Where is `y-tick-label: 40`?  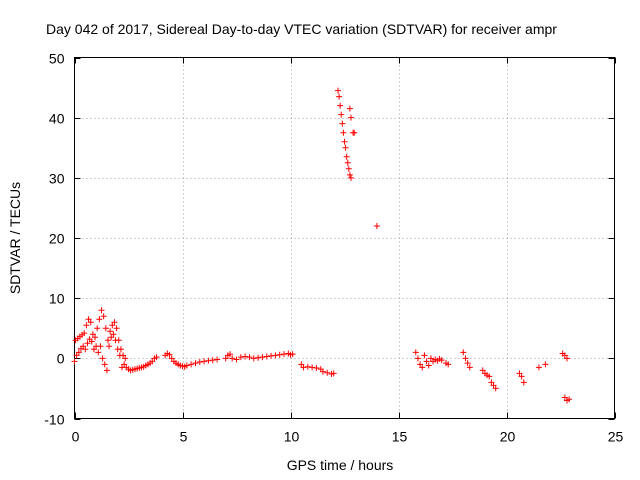
y-tick-label: 40 is located at coordinates (57, 119).